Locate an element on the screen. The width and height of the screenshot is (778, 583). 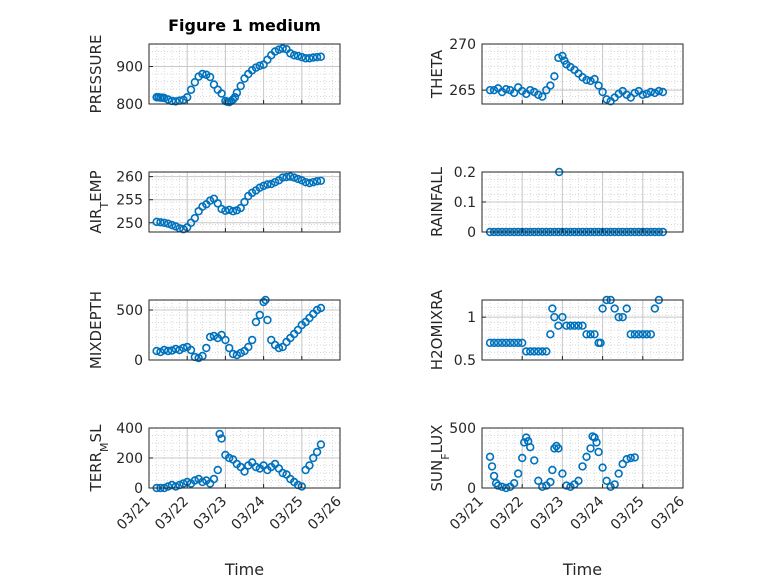
panel-terr-msl-xtick-label: 03/21 is located at coordinates (134, 514).